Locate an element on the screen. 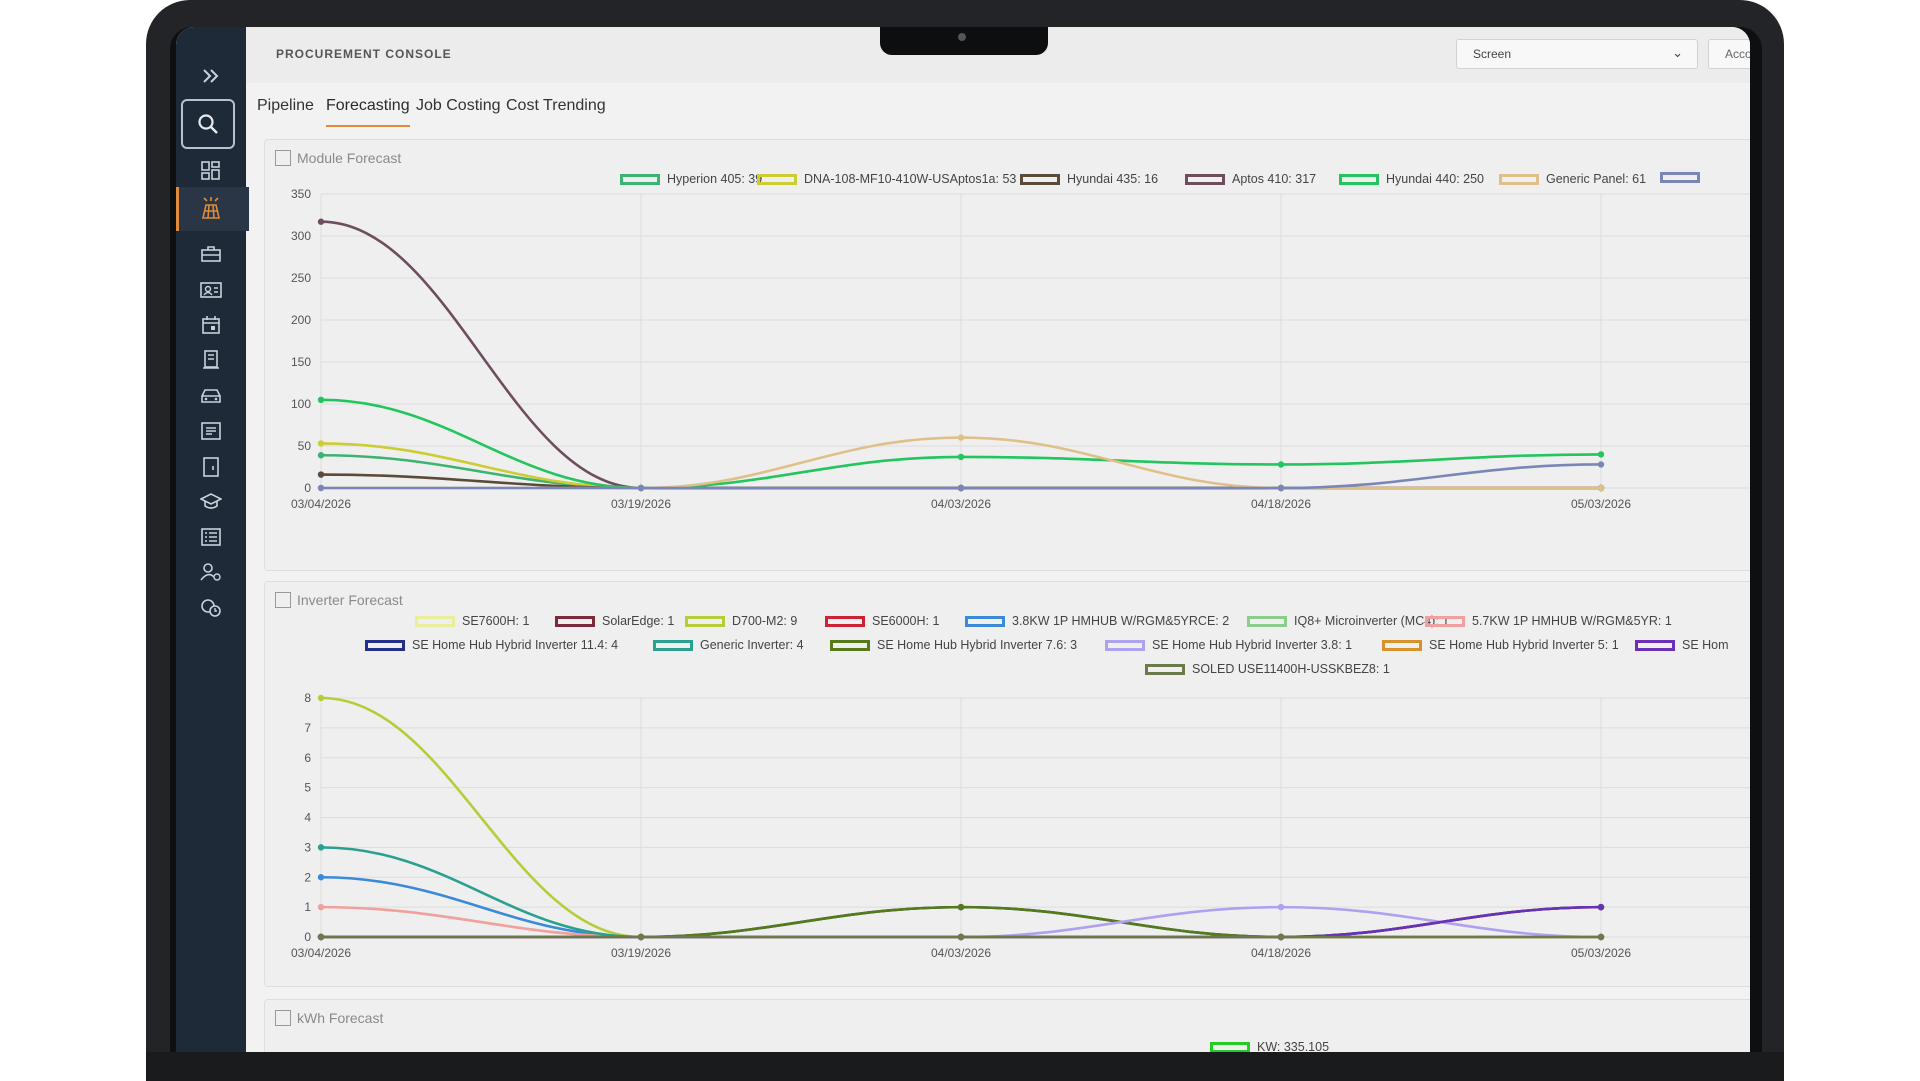  x-tick-label: 03/19/2026 is located at coordinates (641, 504).